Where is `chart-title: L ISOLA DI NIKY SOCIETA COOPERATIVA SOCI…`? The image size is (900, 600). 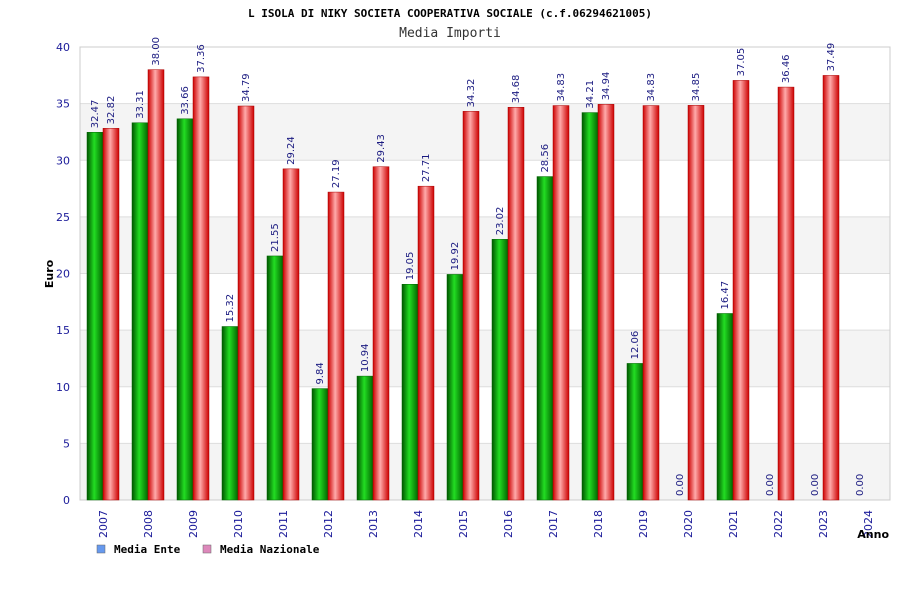 chart-title: L ISOLA DI NIKY SOCIETA COOPERATIVA SOCI… is located at coordinates (450, 13).